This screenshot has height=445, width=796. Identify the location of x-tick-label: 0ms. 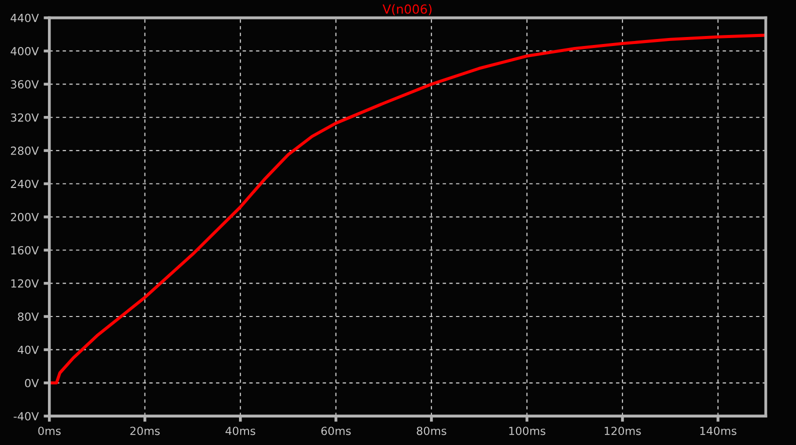
(49, 431).